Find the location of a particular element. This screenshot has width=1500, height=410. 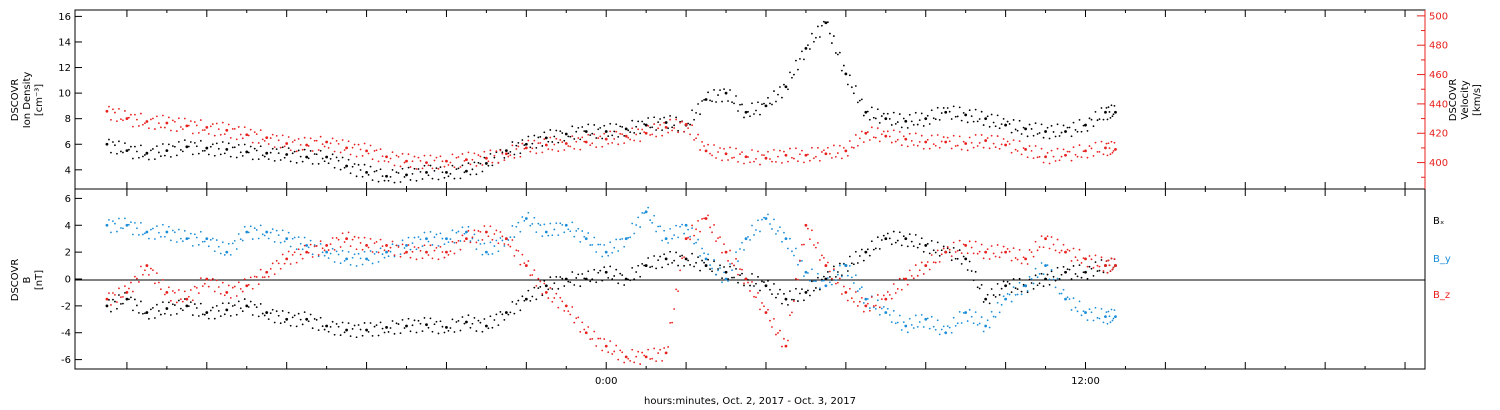

velocity-y-tick-label: 480 is located at coordinates (1438, 46).